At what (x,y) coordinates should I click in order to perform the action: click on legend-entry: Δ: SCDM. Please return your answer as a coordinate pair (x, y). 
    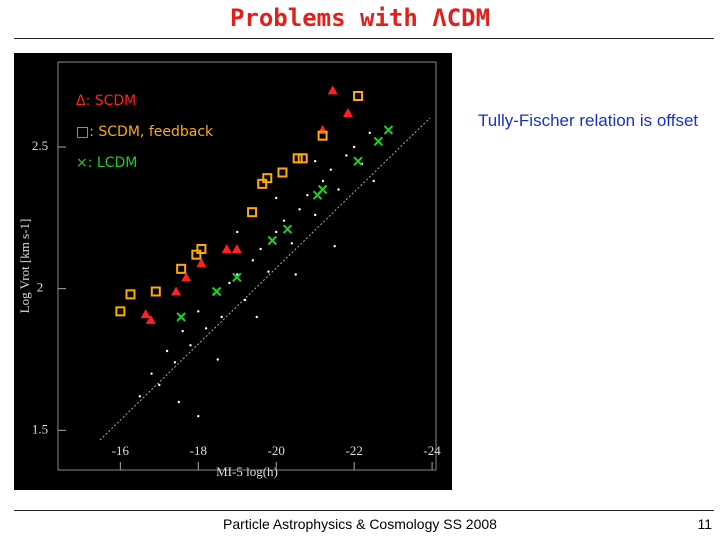
    Looking at the image, I should click on (106, 101).